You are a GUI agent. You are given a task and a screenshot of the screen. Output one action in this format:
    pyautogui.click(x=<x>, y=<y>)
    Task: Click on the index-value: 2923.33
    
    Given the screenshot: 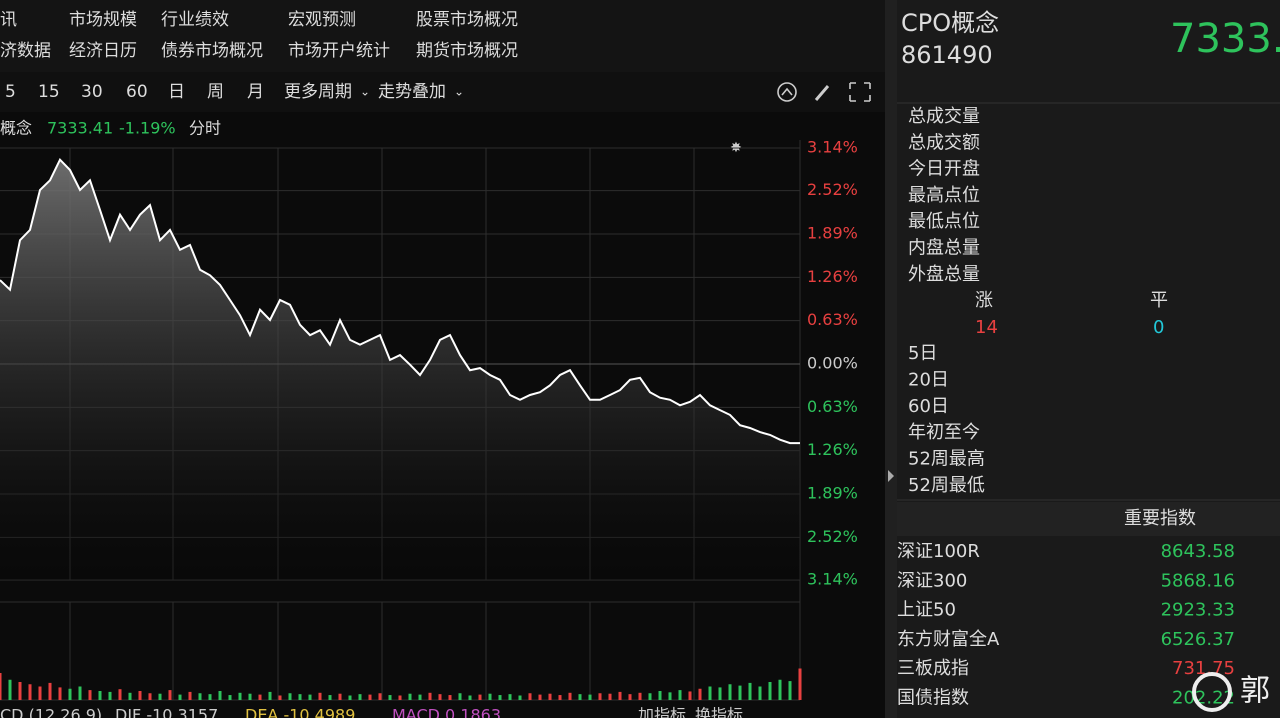 What is the action you would take?
    pyautogui.click(x=1198, y=610)
    